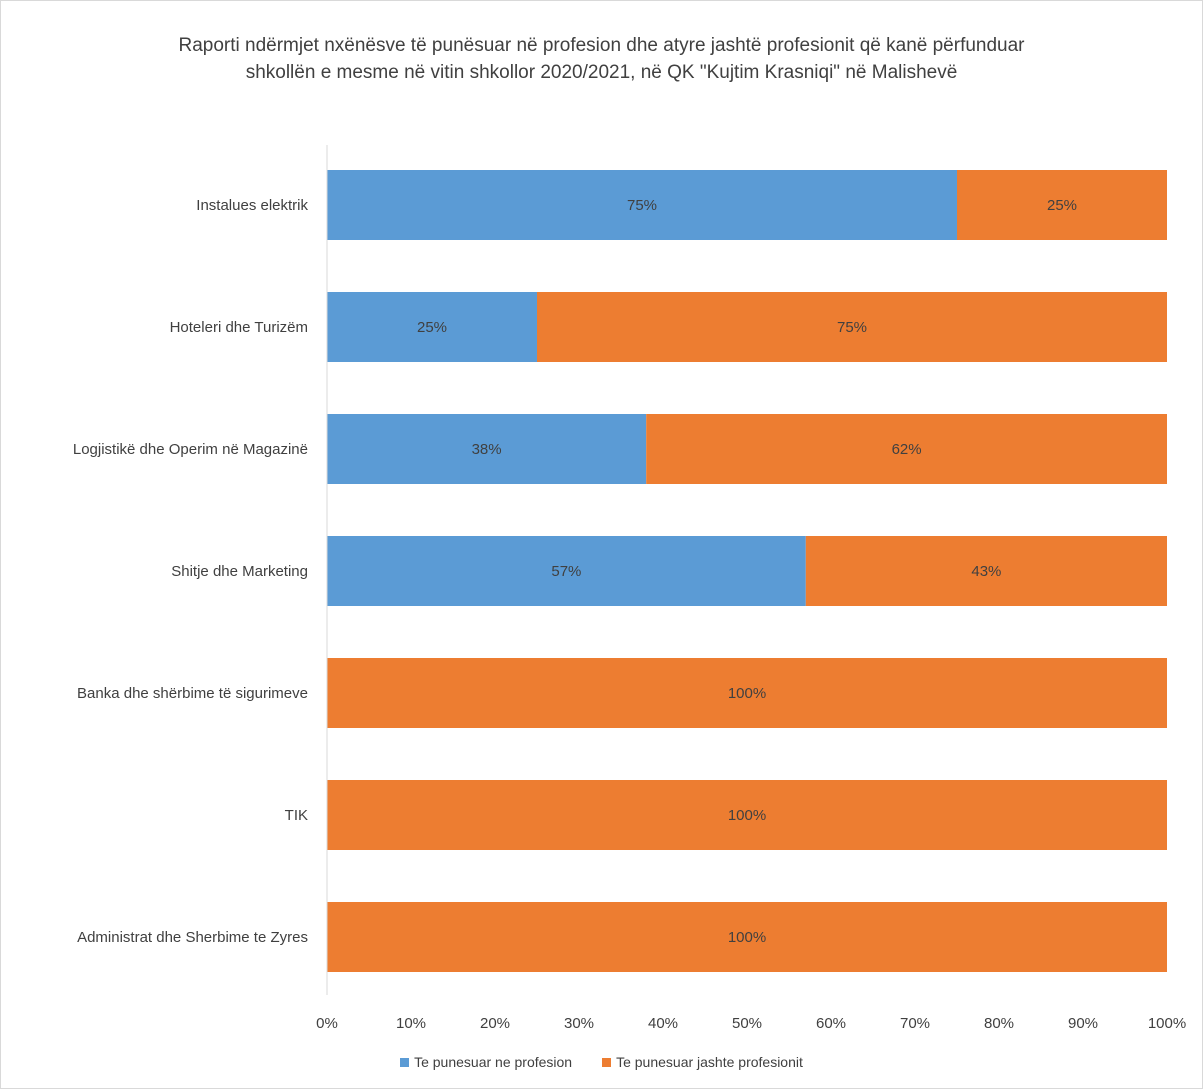 The height and width of the screenshot is (1089, 1203). Describe the element at coordinates (1083, 1023) in the screenshot. I see `x-tick-label-10: 90%` at that location.